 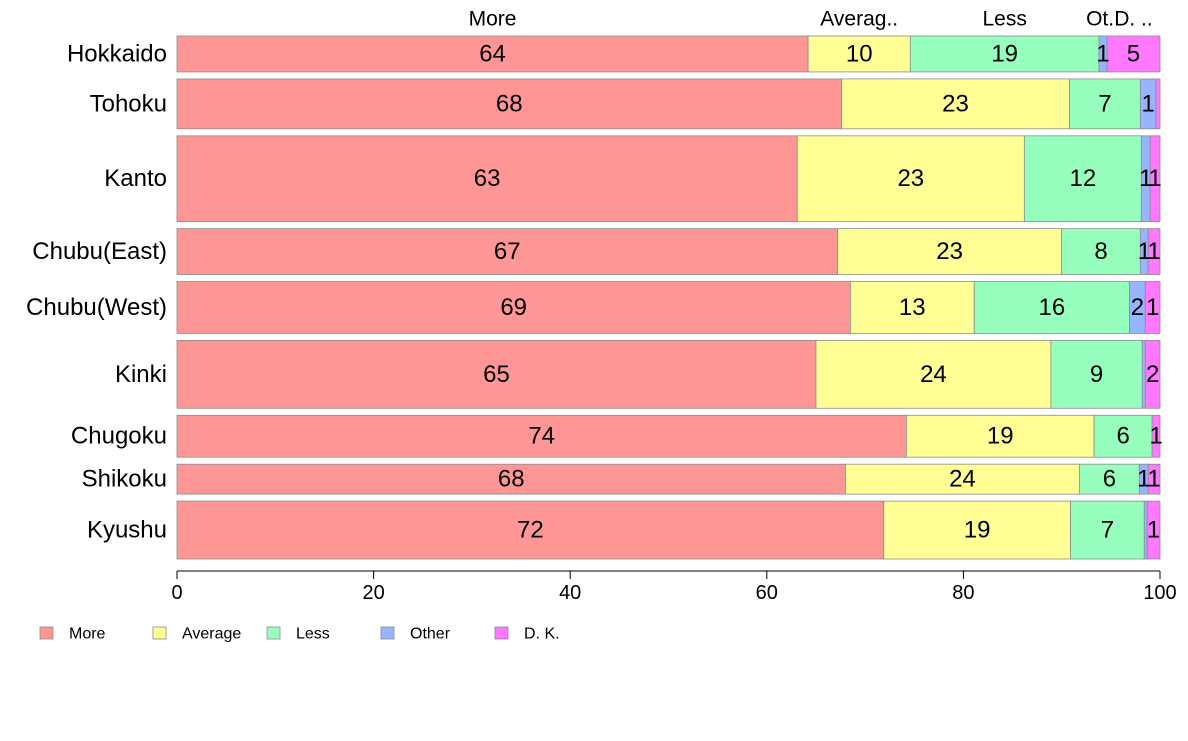 I want to click on category-label: Kyushu, so click(x=127, y=530).